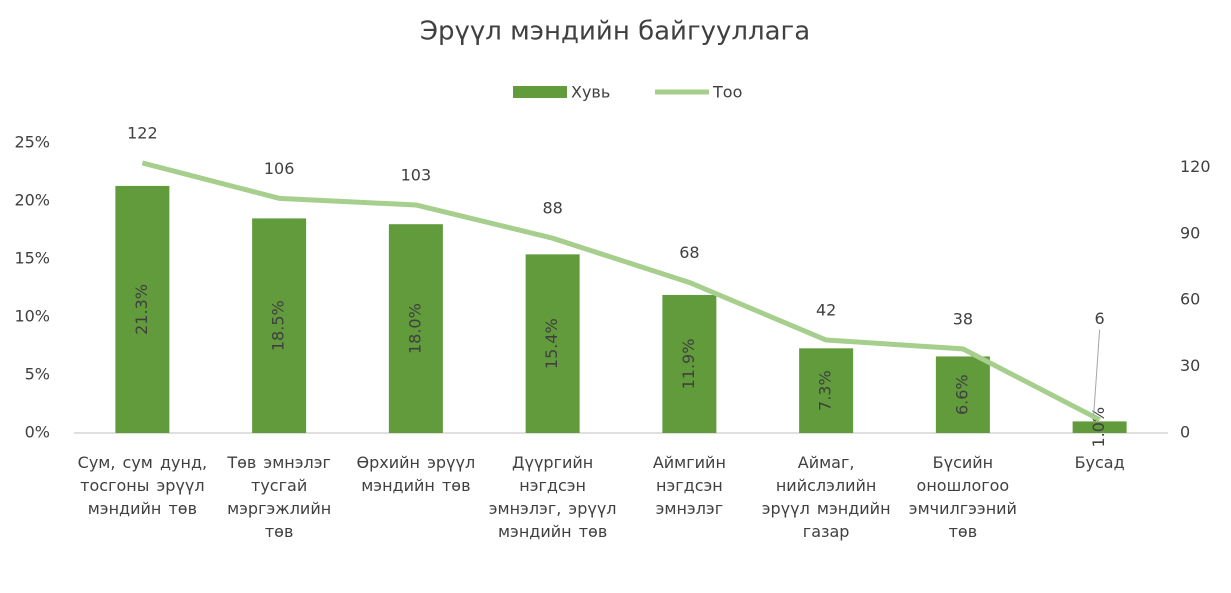 The width and height of the screenshot is (1231, 593). Describe the element at coordinates (416, 174) in the screenshot. I see `line-value-label: 103` at that location.